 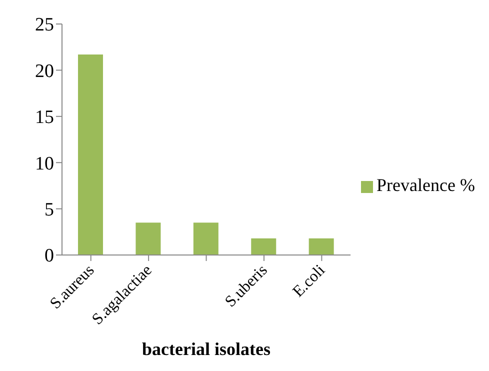 I want to click on y-tick-label: 10, so click(x=44, y=163).